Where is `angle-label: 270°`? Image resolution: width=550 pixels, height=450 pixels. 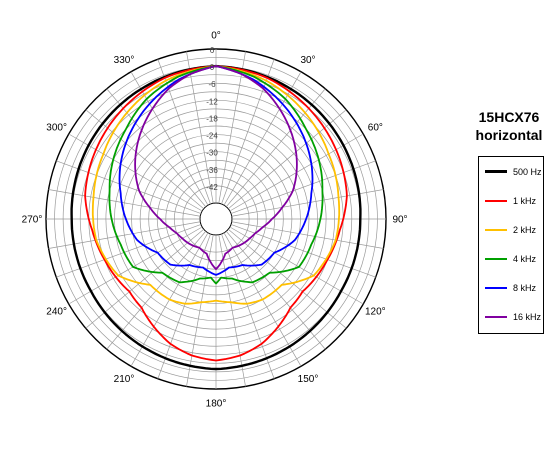 angle-label: 270° is located at coordinates (32, 220).